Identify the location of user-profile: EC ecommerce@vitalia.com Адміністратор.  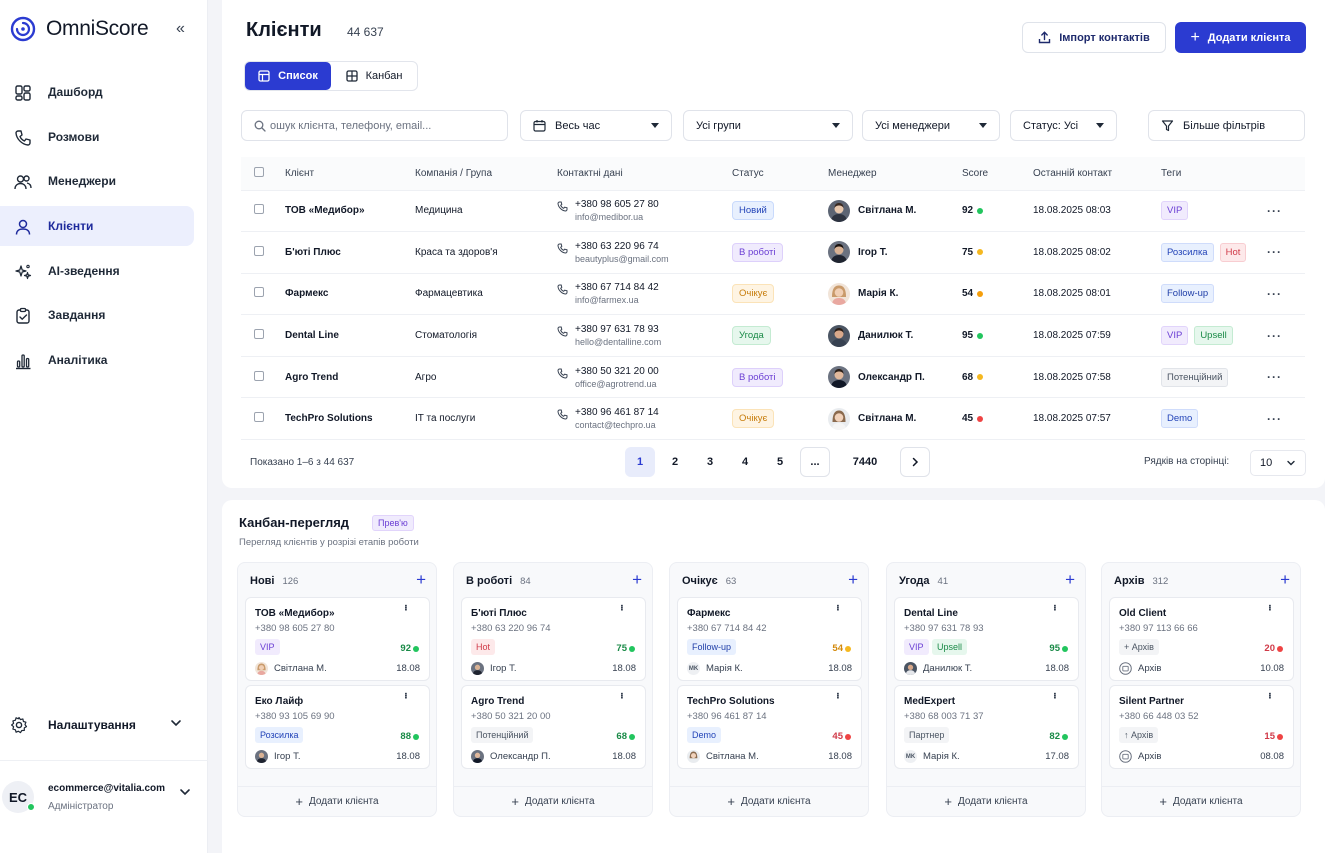
(104, 790).